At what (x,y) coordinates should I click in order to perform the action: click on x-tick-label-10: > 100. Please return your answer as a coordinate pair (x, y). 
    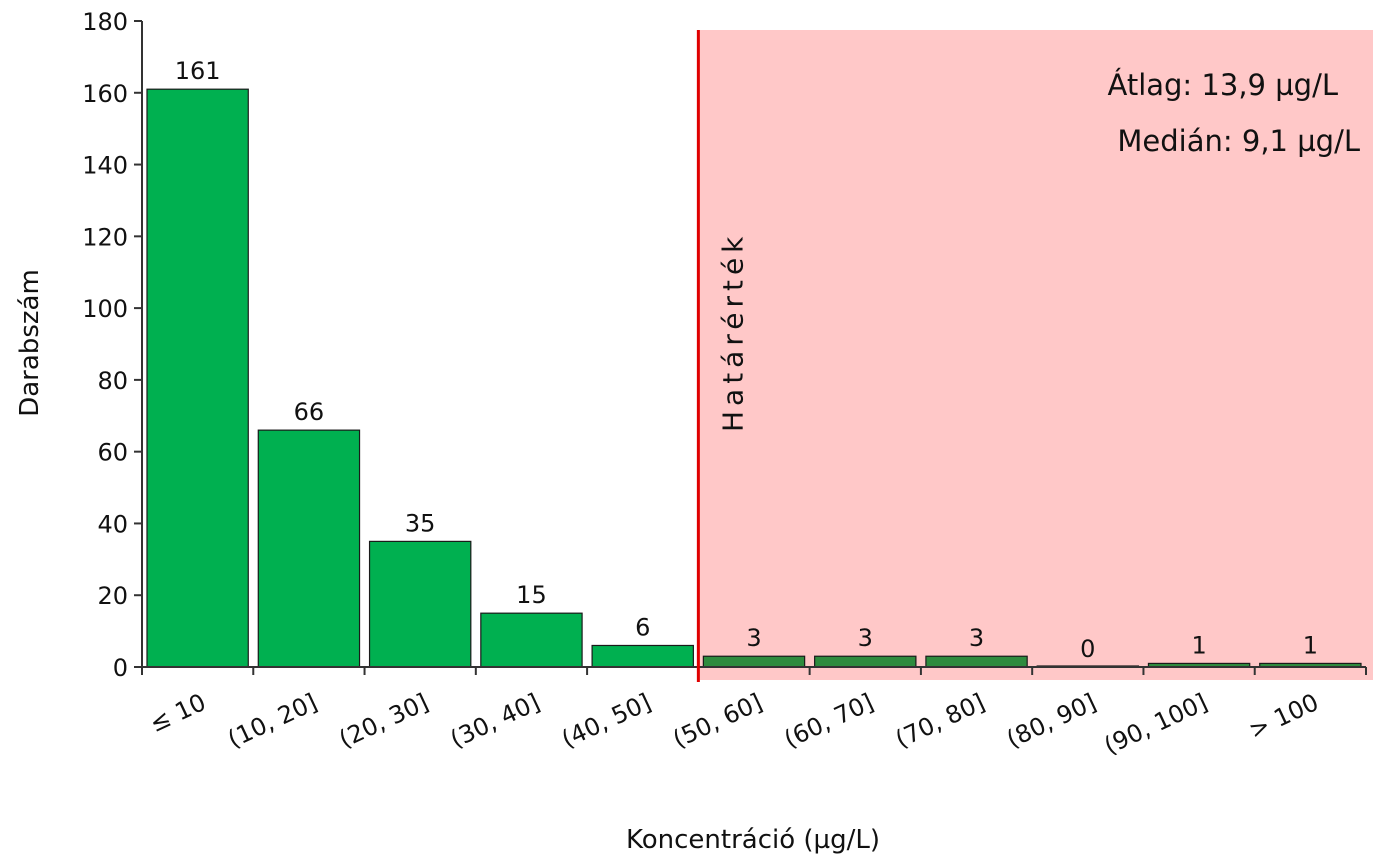
    Looking at the image, I should click on (1283, 716).